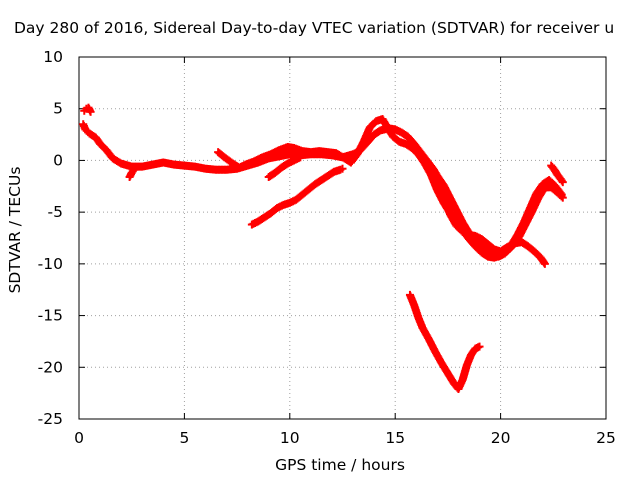  What do you see at coordinates (58, 160) in the screenshot?
I see `y-tick-label: 0` at bounding box center [58, 160].